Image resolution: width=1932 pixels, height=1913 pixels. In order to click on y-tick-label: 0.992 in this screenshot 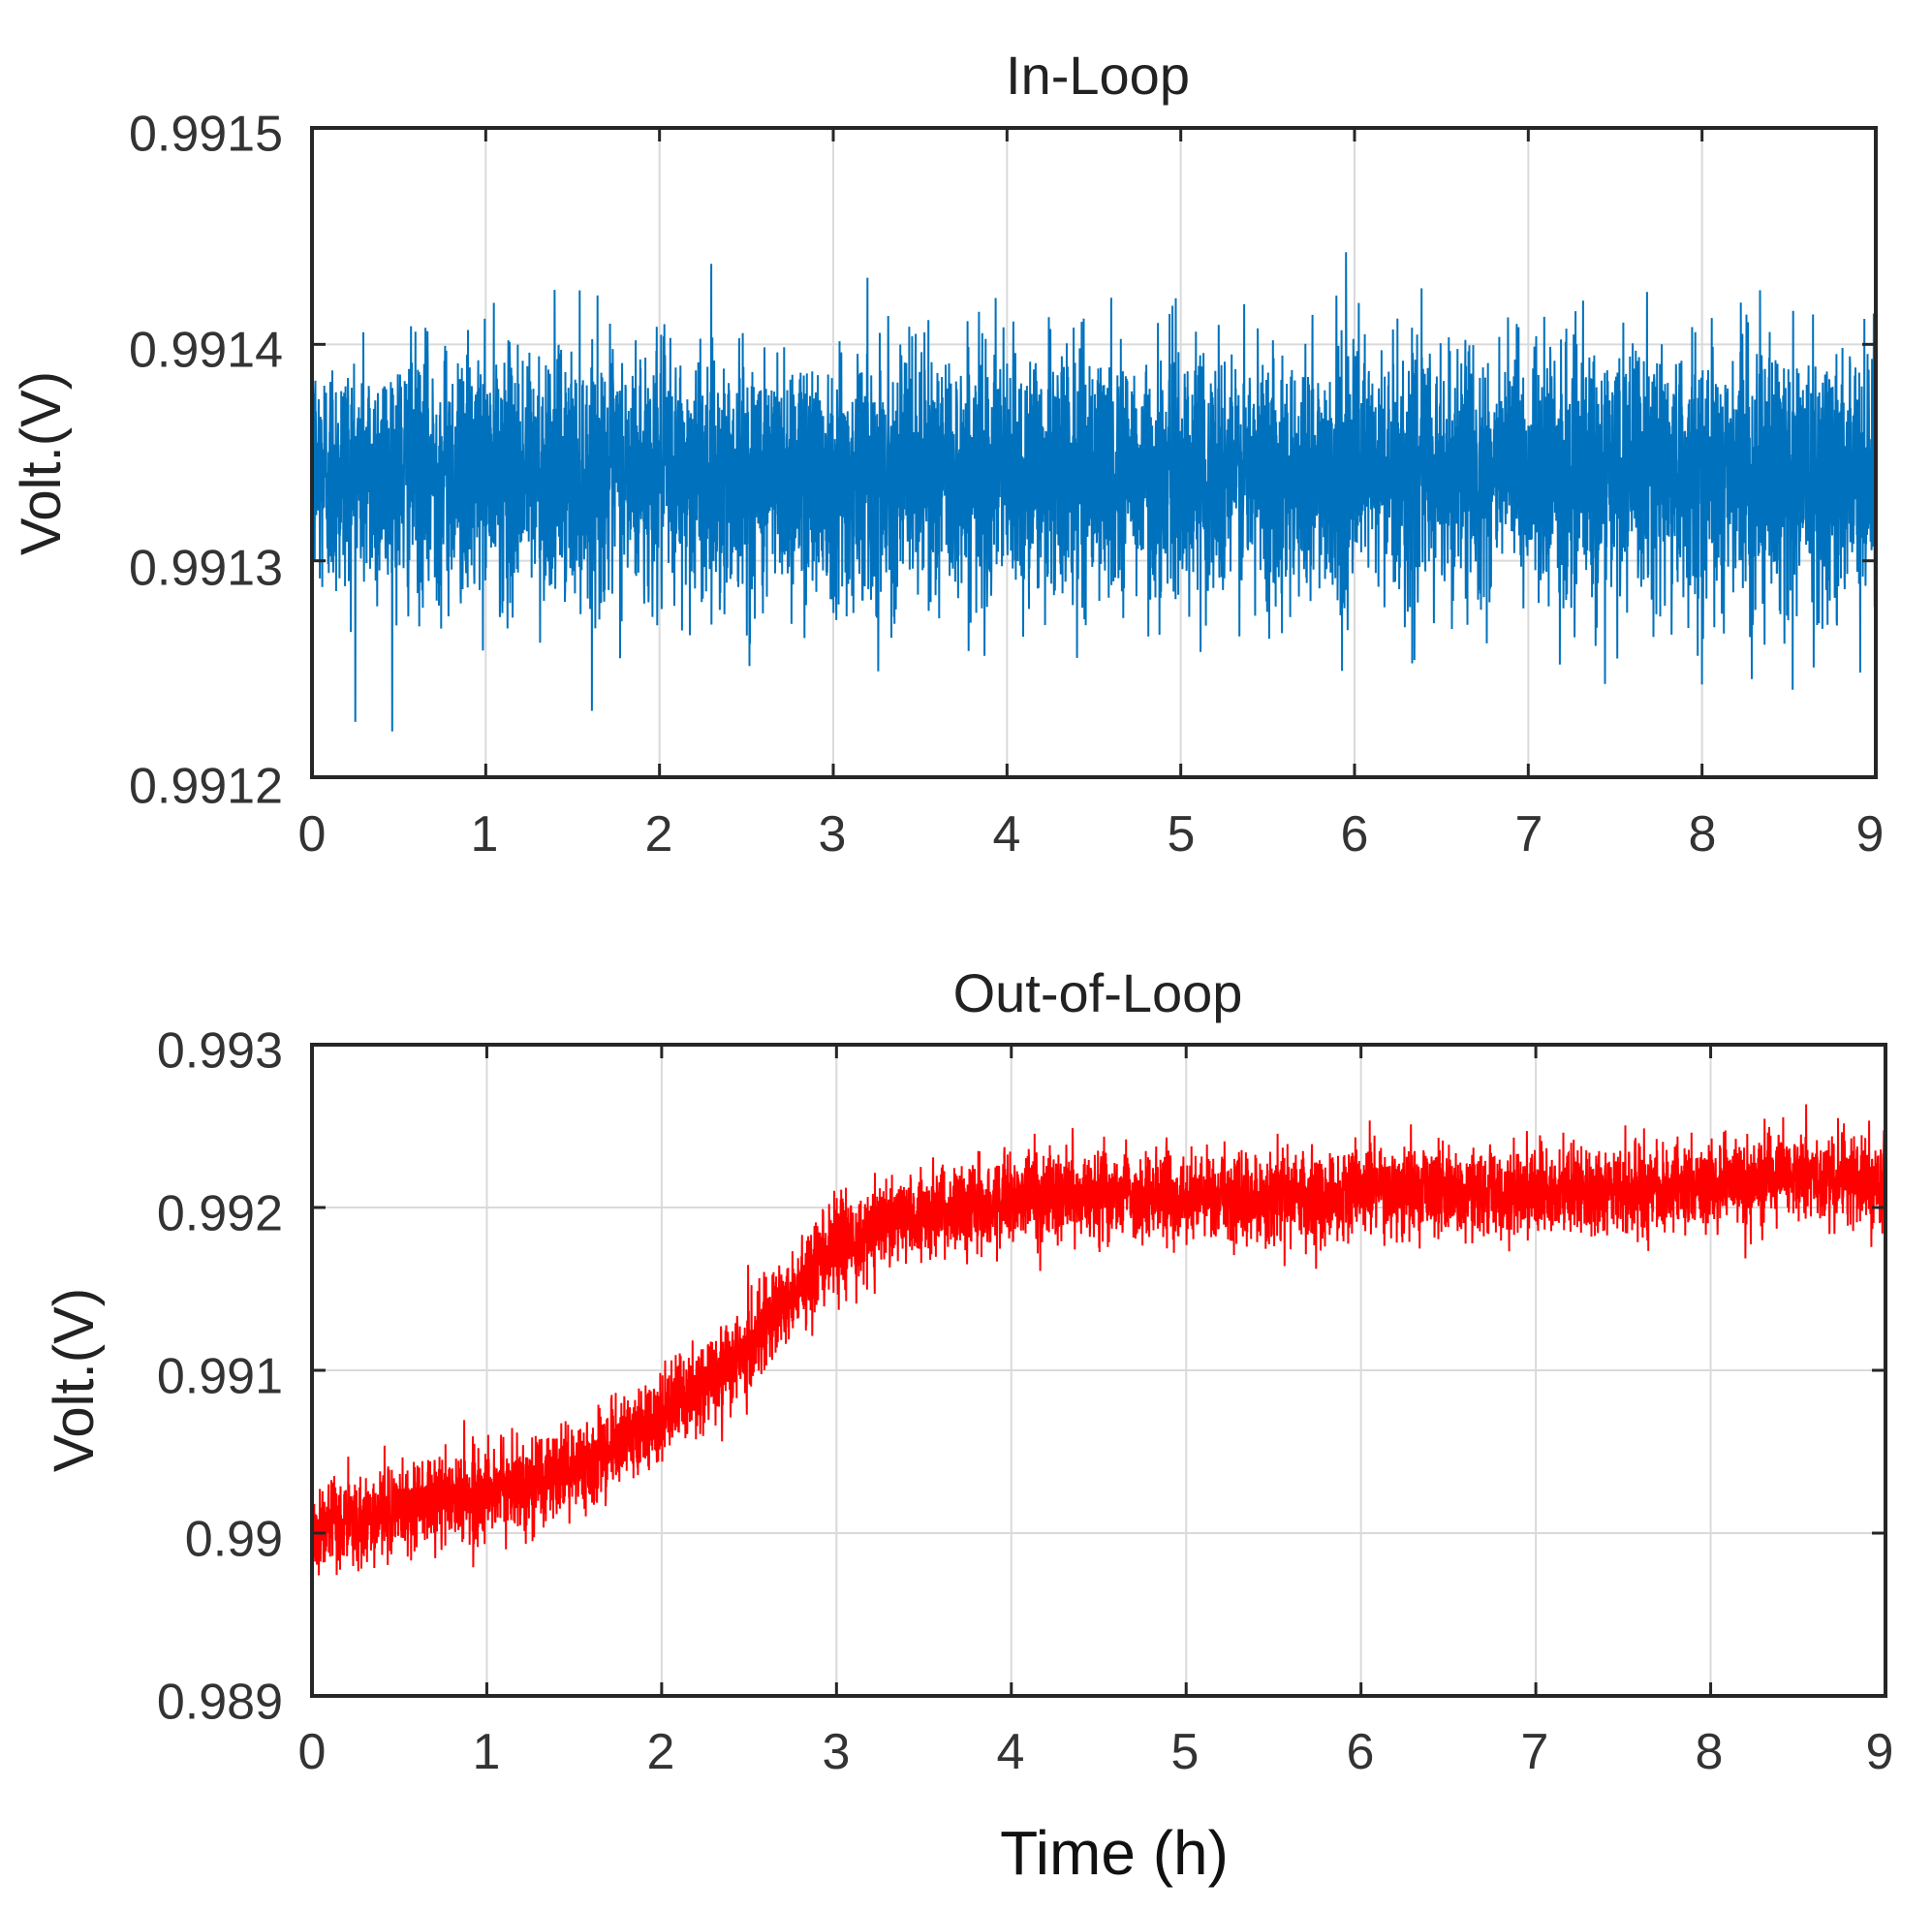, I will do `click(220, 1214)`.